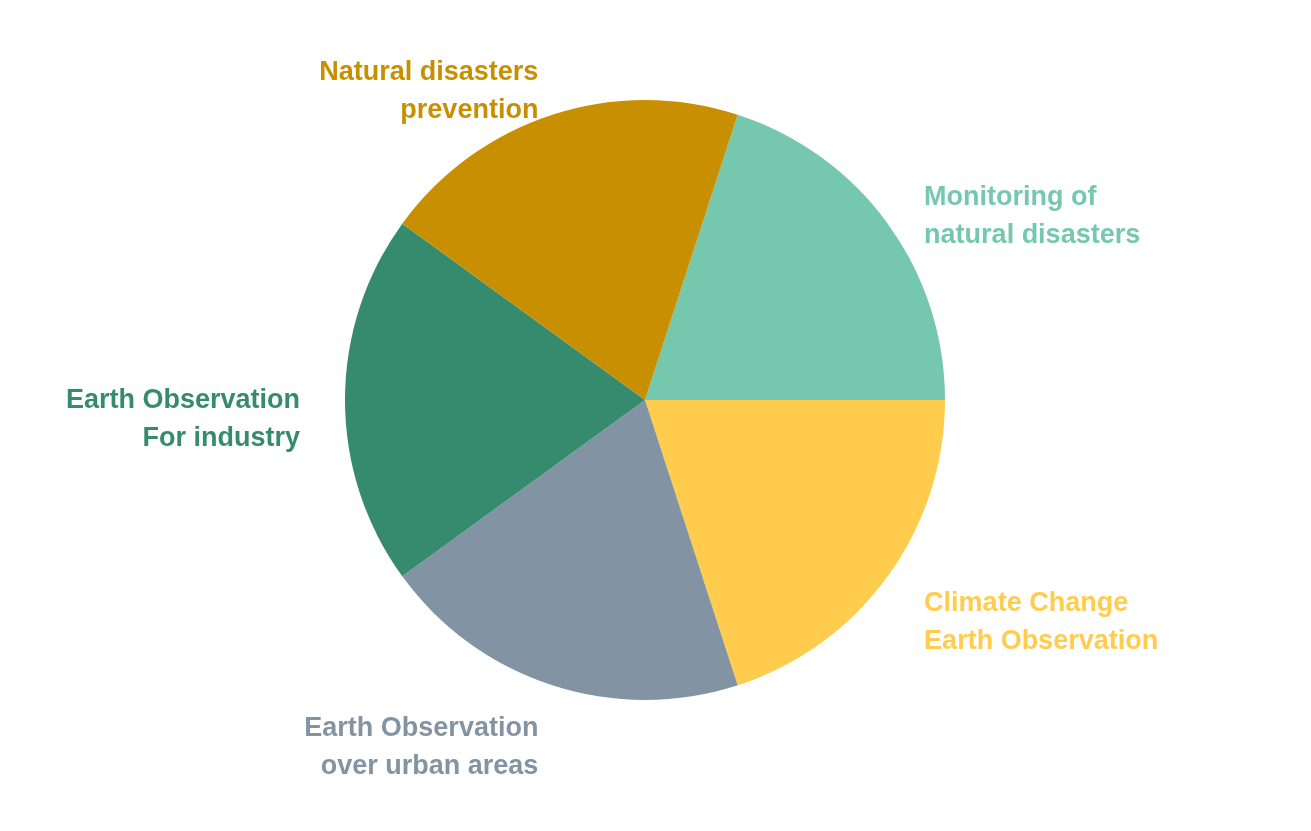 This screenshot has height=831, width=1311. Describe the element at coordinates (182, 418) in the screenshot. I see `slice-label: Earth Observation For industry` at that location.